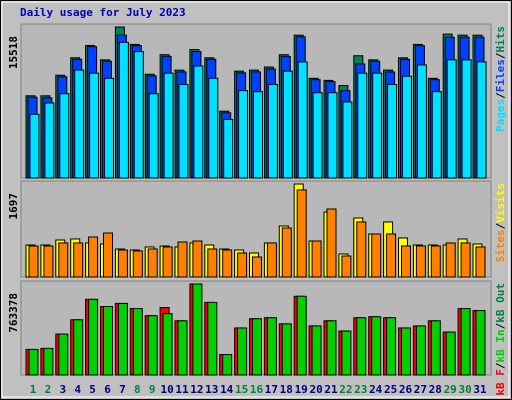 Image resolution: width=512 pixels, height=400 pixels. What do you see at coordinates (500, 345) in the screenshot?
I see `legend-entry: kB In` at bounding box center [500, 345].